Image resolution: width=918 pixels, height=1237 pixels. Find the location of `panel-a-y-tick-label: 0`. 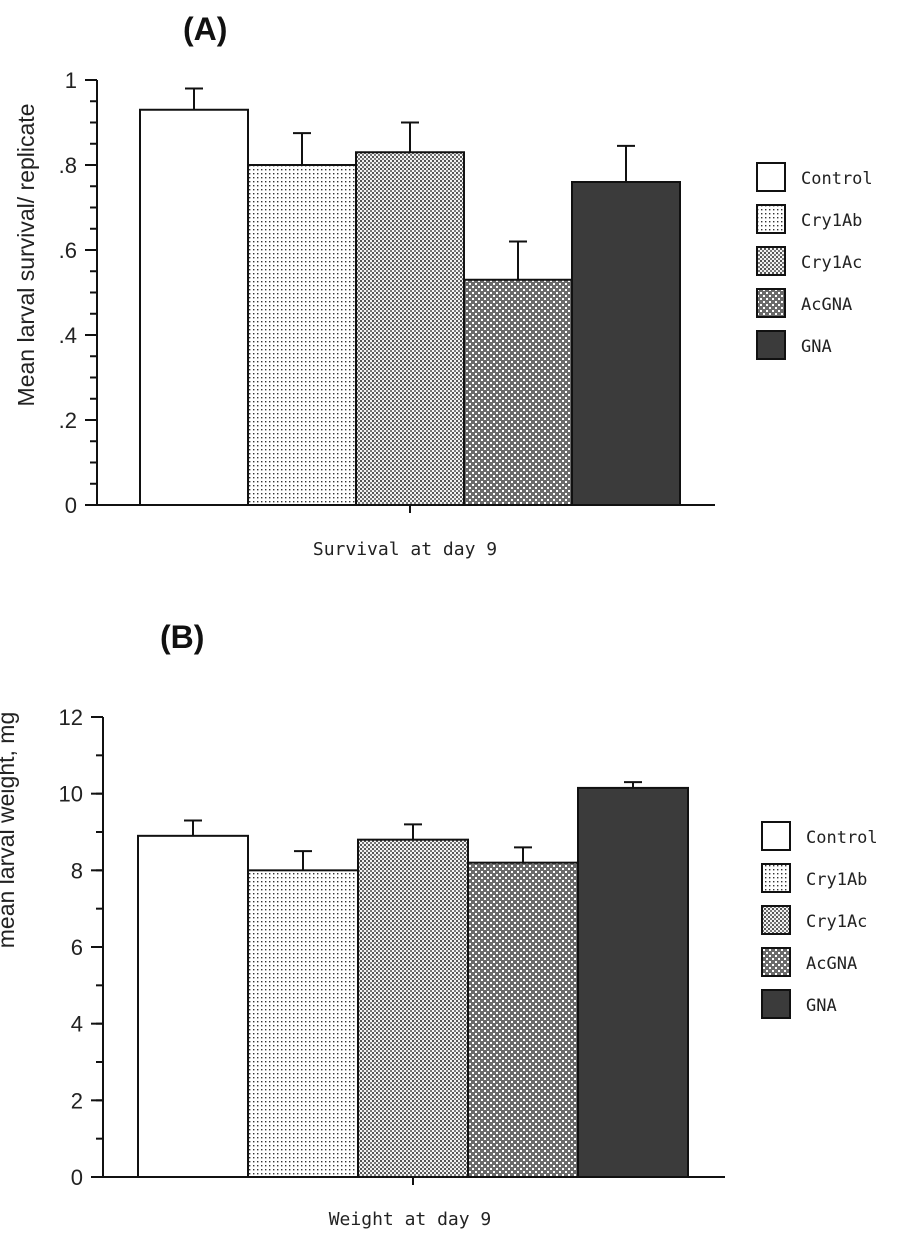

panel-a-y-tick-label: 0 is located at coordinates (71, 505).